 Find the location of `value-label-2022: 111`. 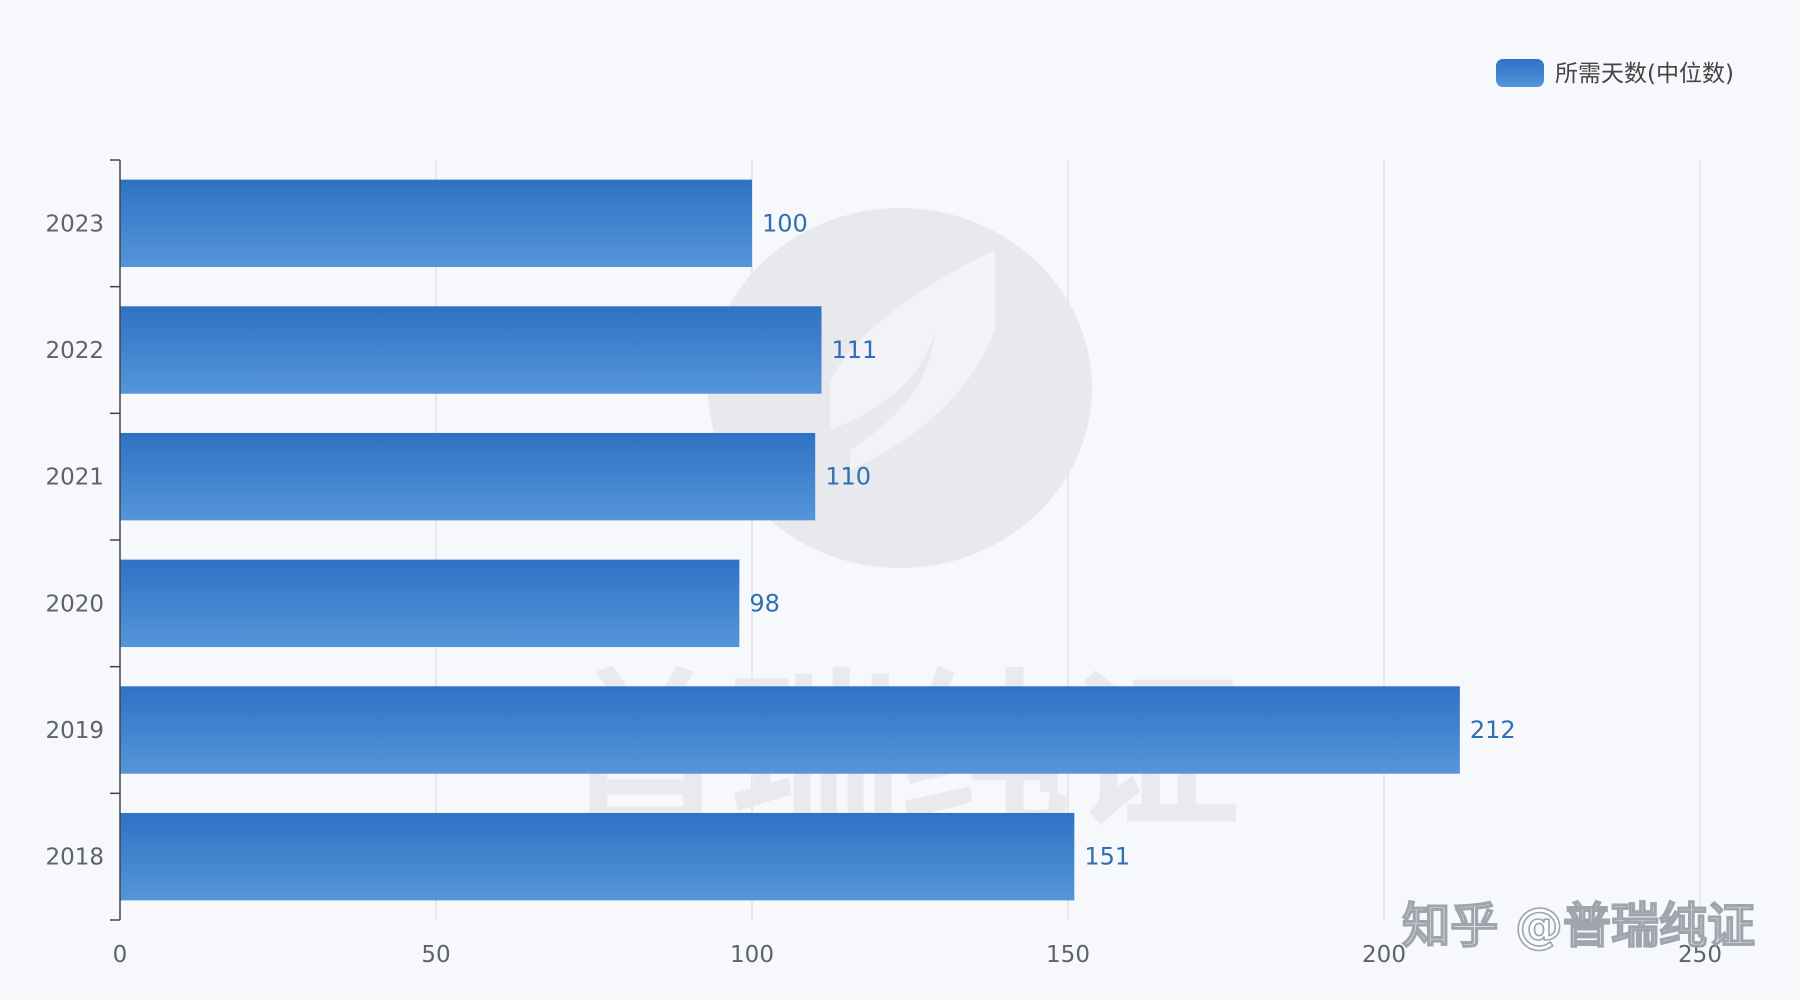

value-label-2022: 111 is located at coordinates (855, 350).